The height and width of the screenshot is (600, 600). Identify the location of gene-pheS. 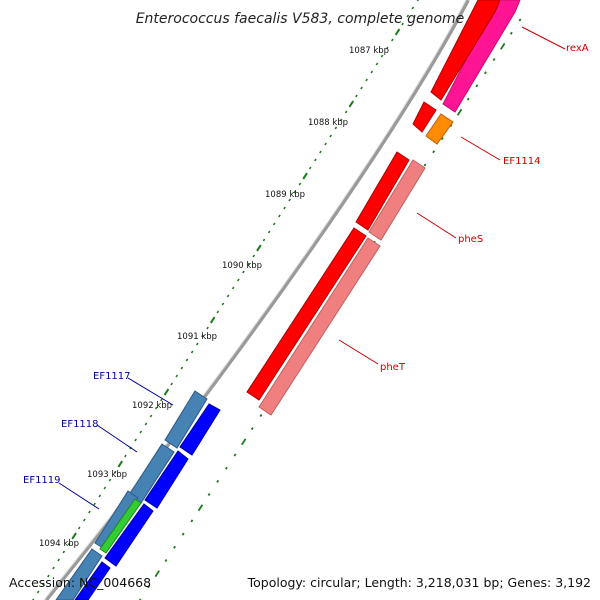
(397, 200).